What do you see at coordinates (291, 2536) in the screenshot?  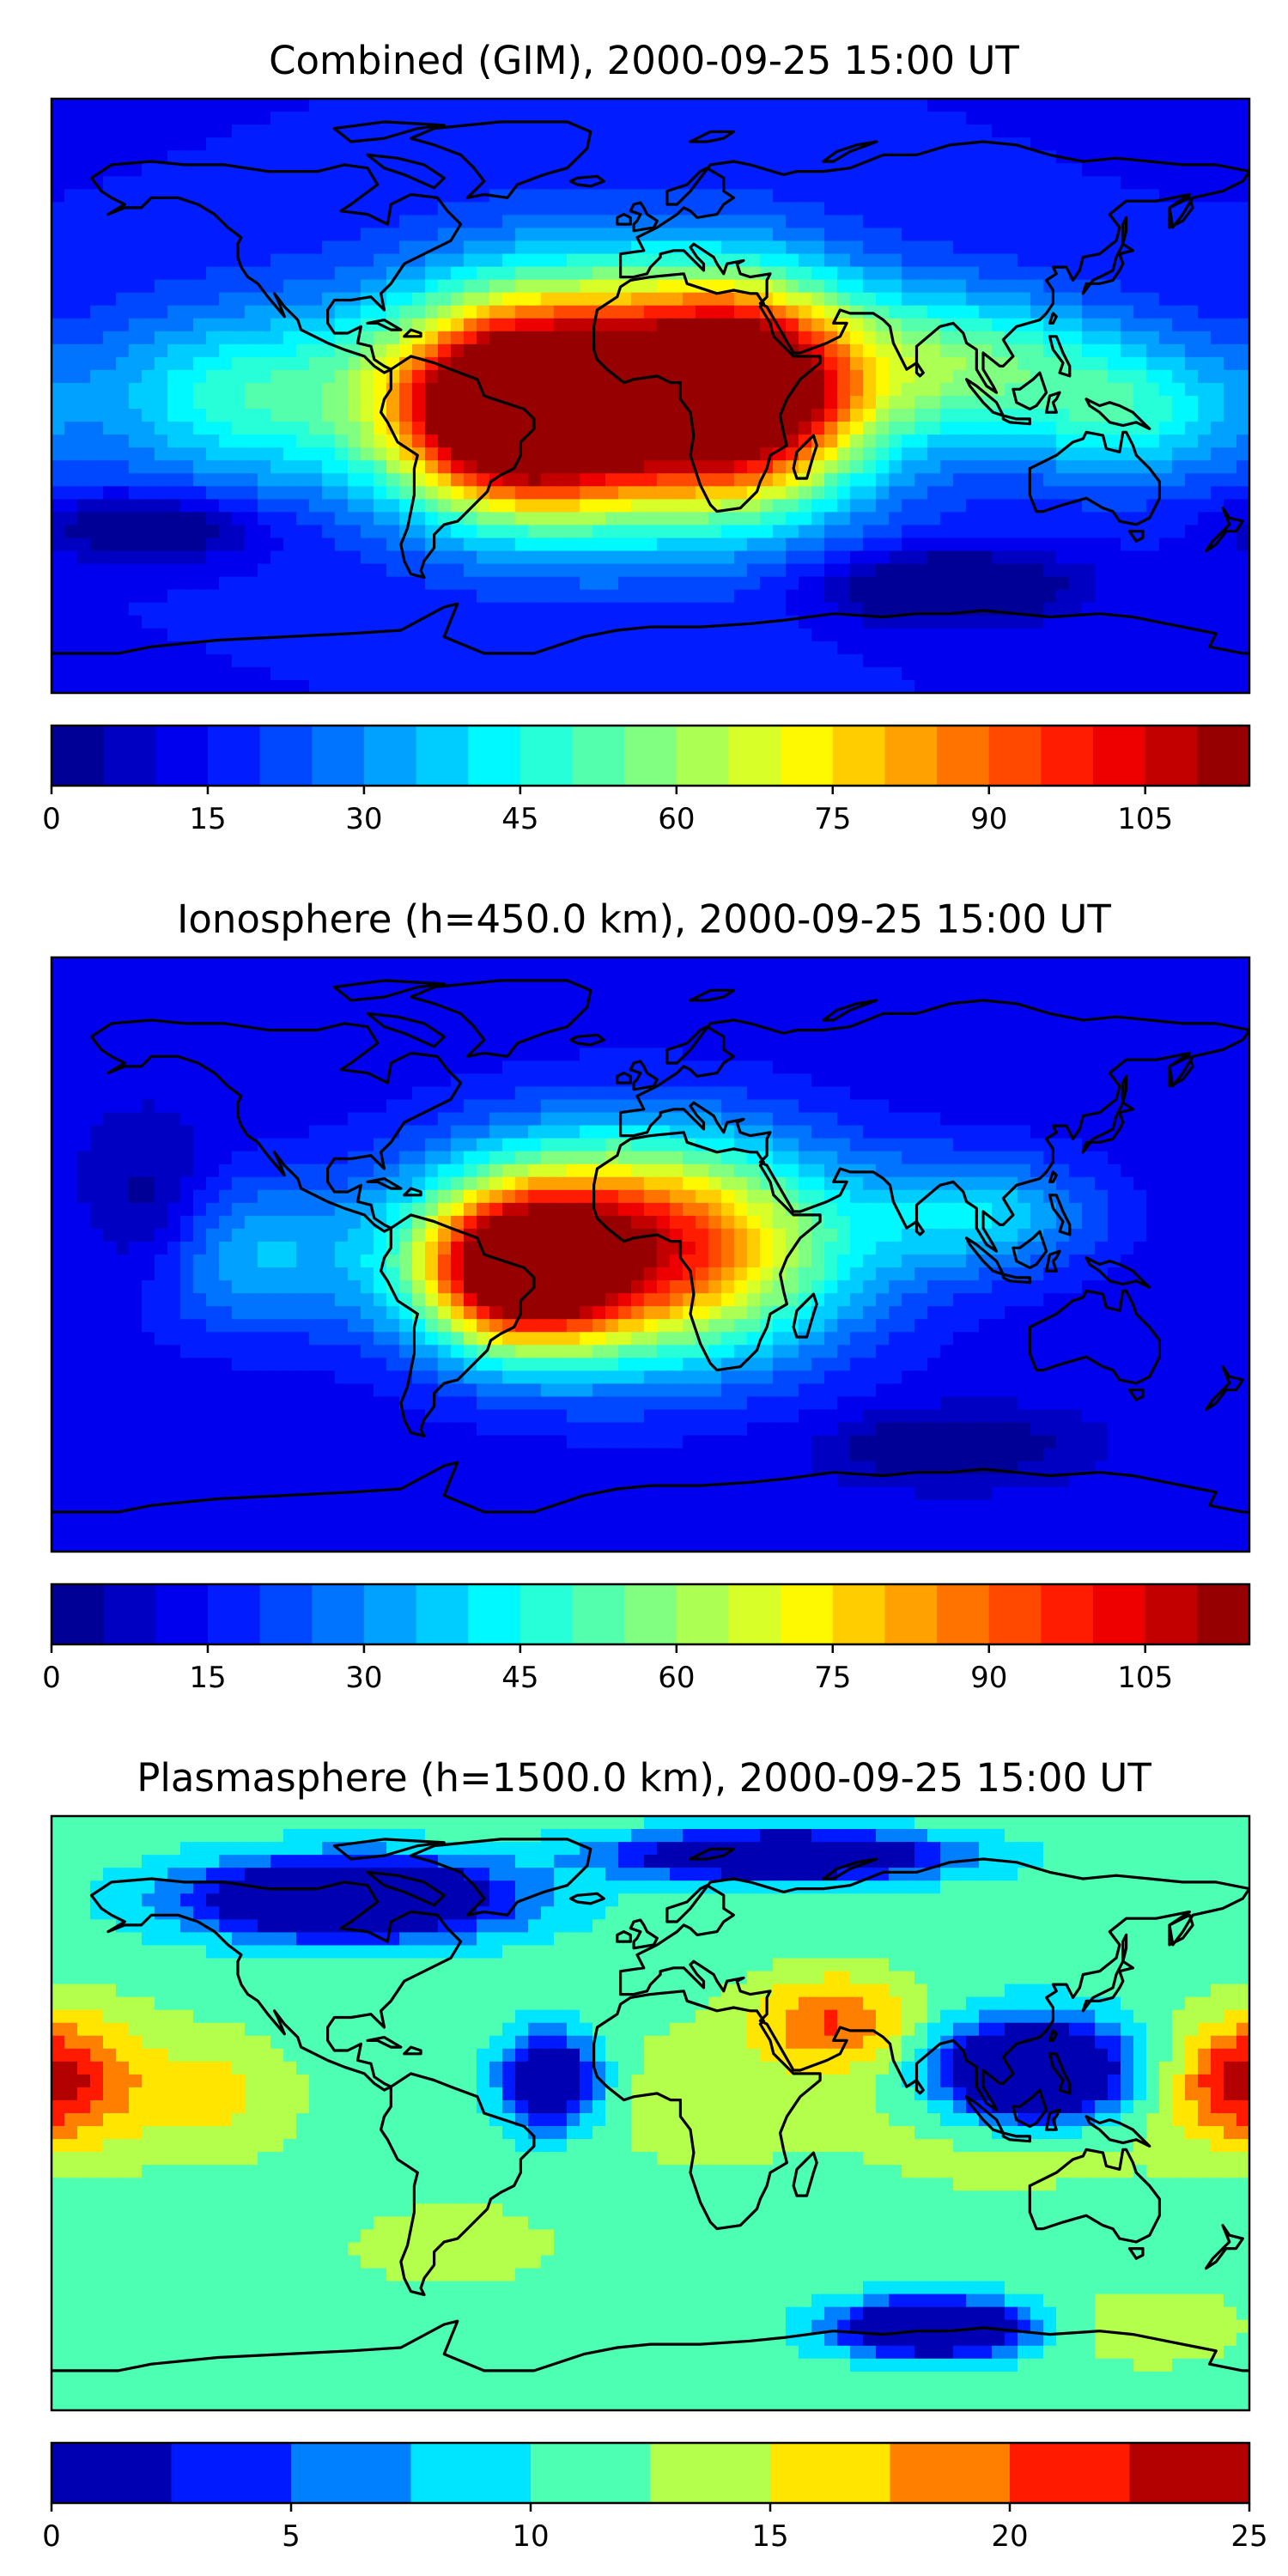 I see `colorbar-tick-label: 5` at bounding box center [291, 2536].